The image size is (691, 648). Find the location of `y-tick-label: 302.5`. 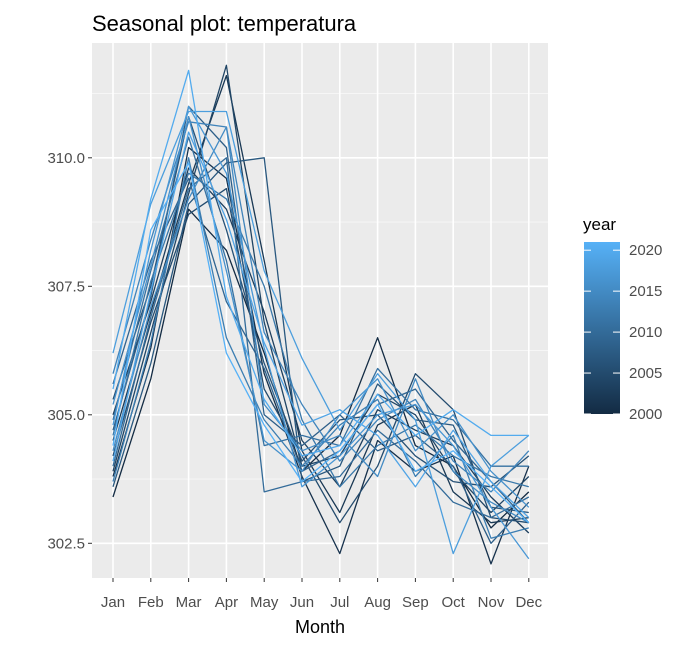

y-tick-label: 302.5 is located at coordinates (66, 543).